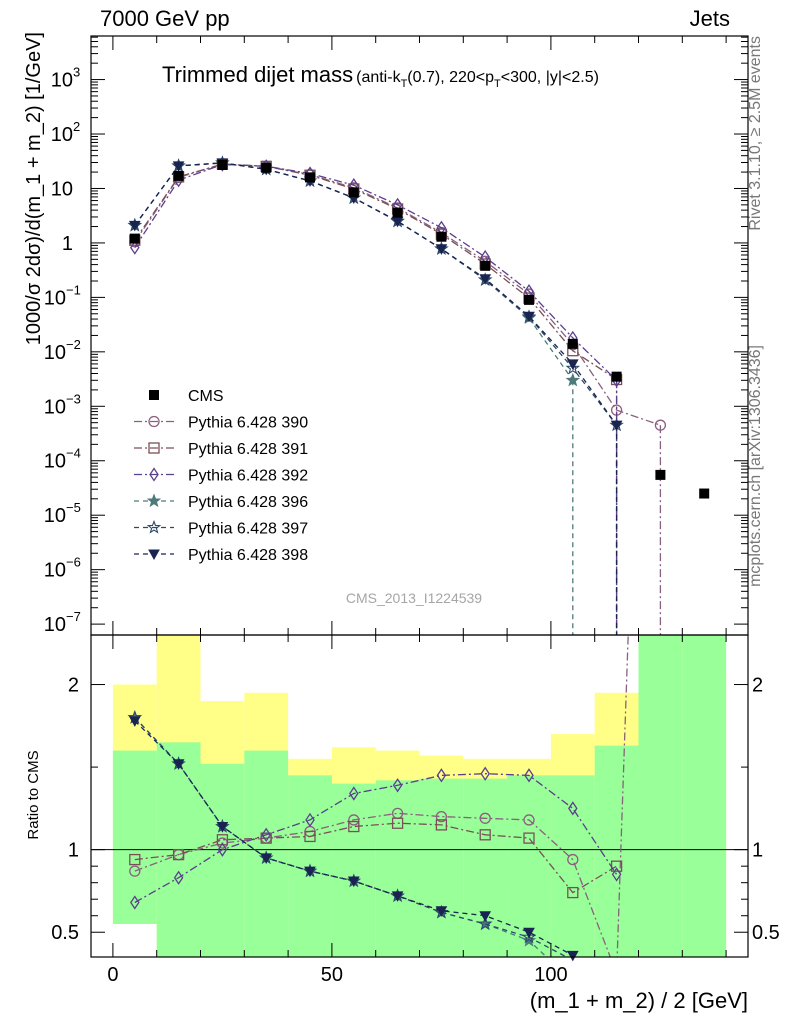 The width and height of the screenshot is (786, 1024). What do you see at coordinates (755, 133) in the screenshot?
I see `side-label-rivet: Rivet 3.1.10, ≥ 2.5M events` at bounding box center [755, 133].